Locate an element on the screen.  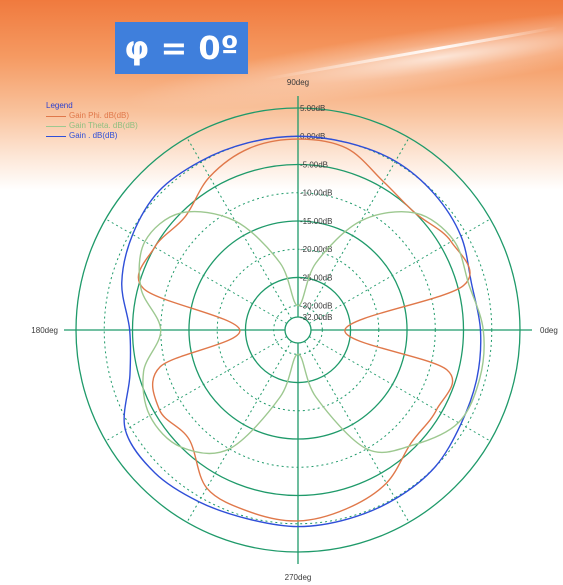
angle-tick-label-180: 180deg is located at coordinates (44, 330).